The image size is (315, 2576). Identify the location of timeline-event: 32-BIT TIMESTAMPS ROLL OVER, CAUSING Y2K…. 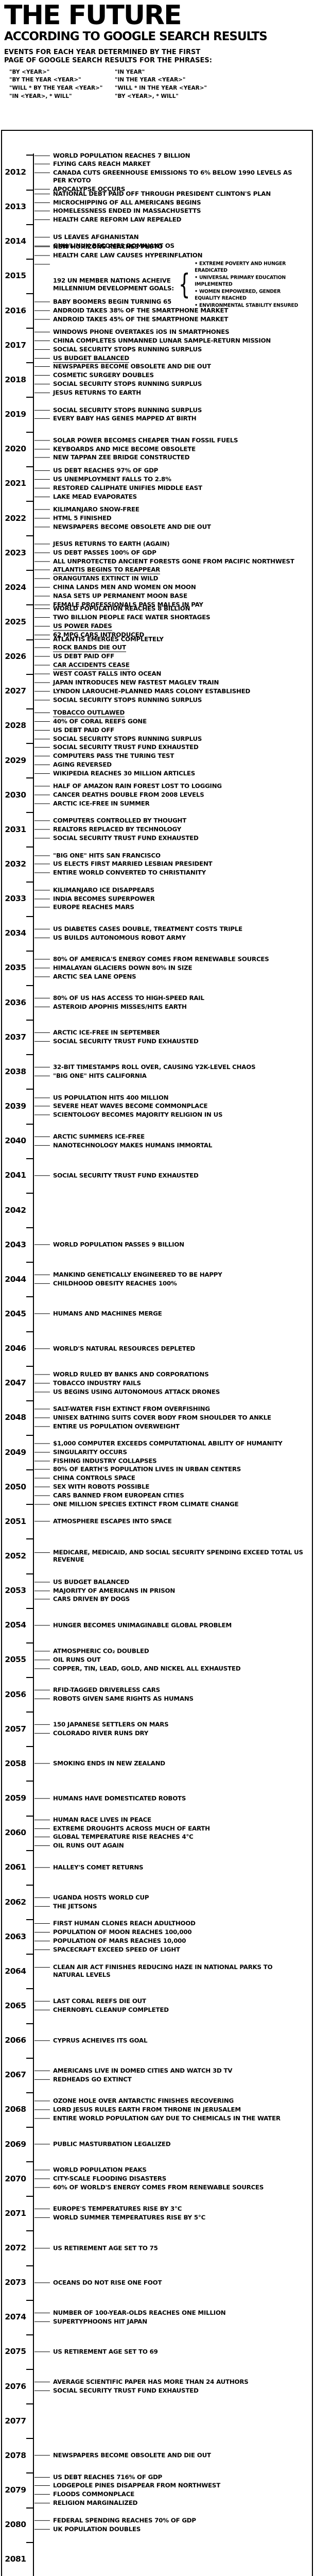
(169, 1067).